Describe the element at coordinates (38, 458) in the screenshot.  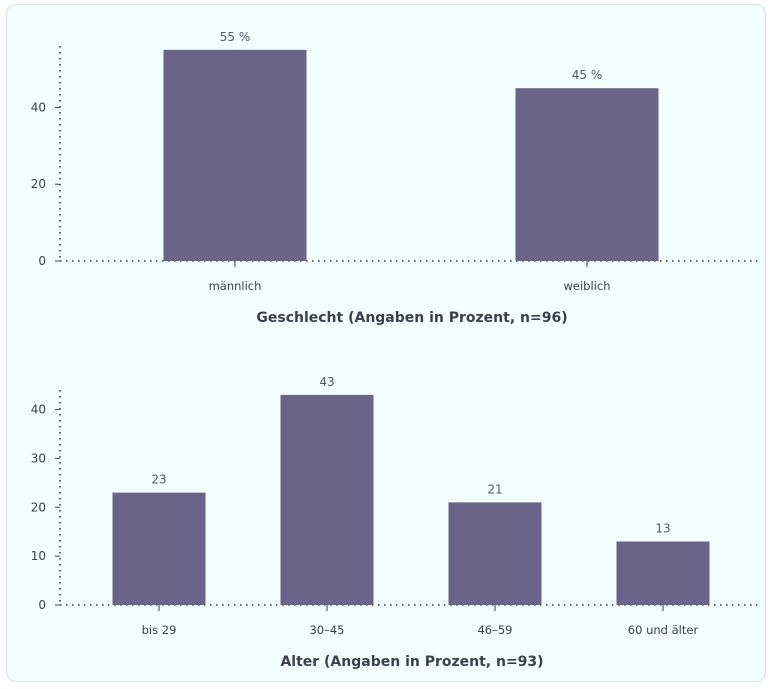
I see `age-y-tick-label: 30` at that location.